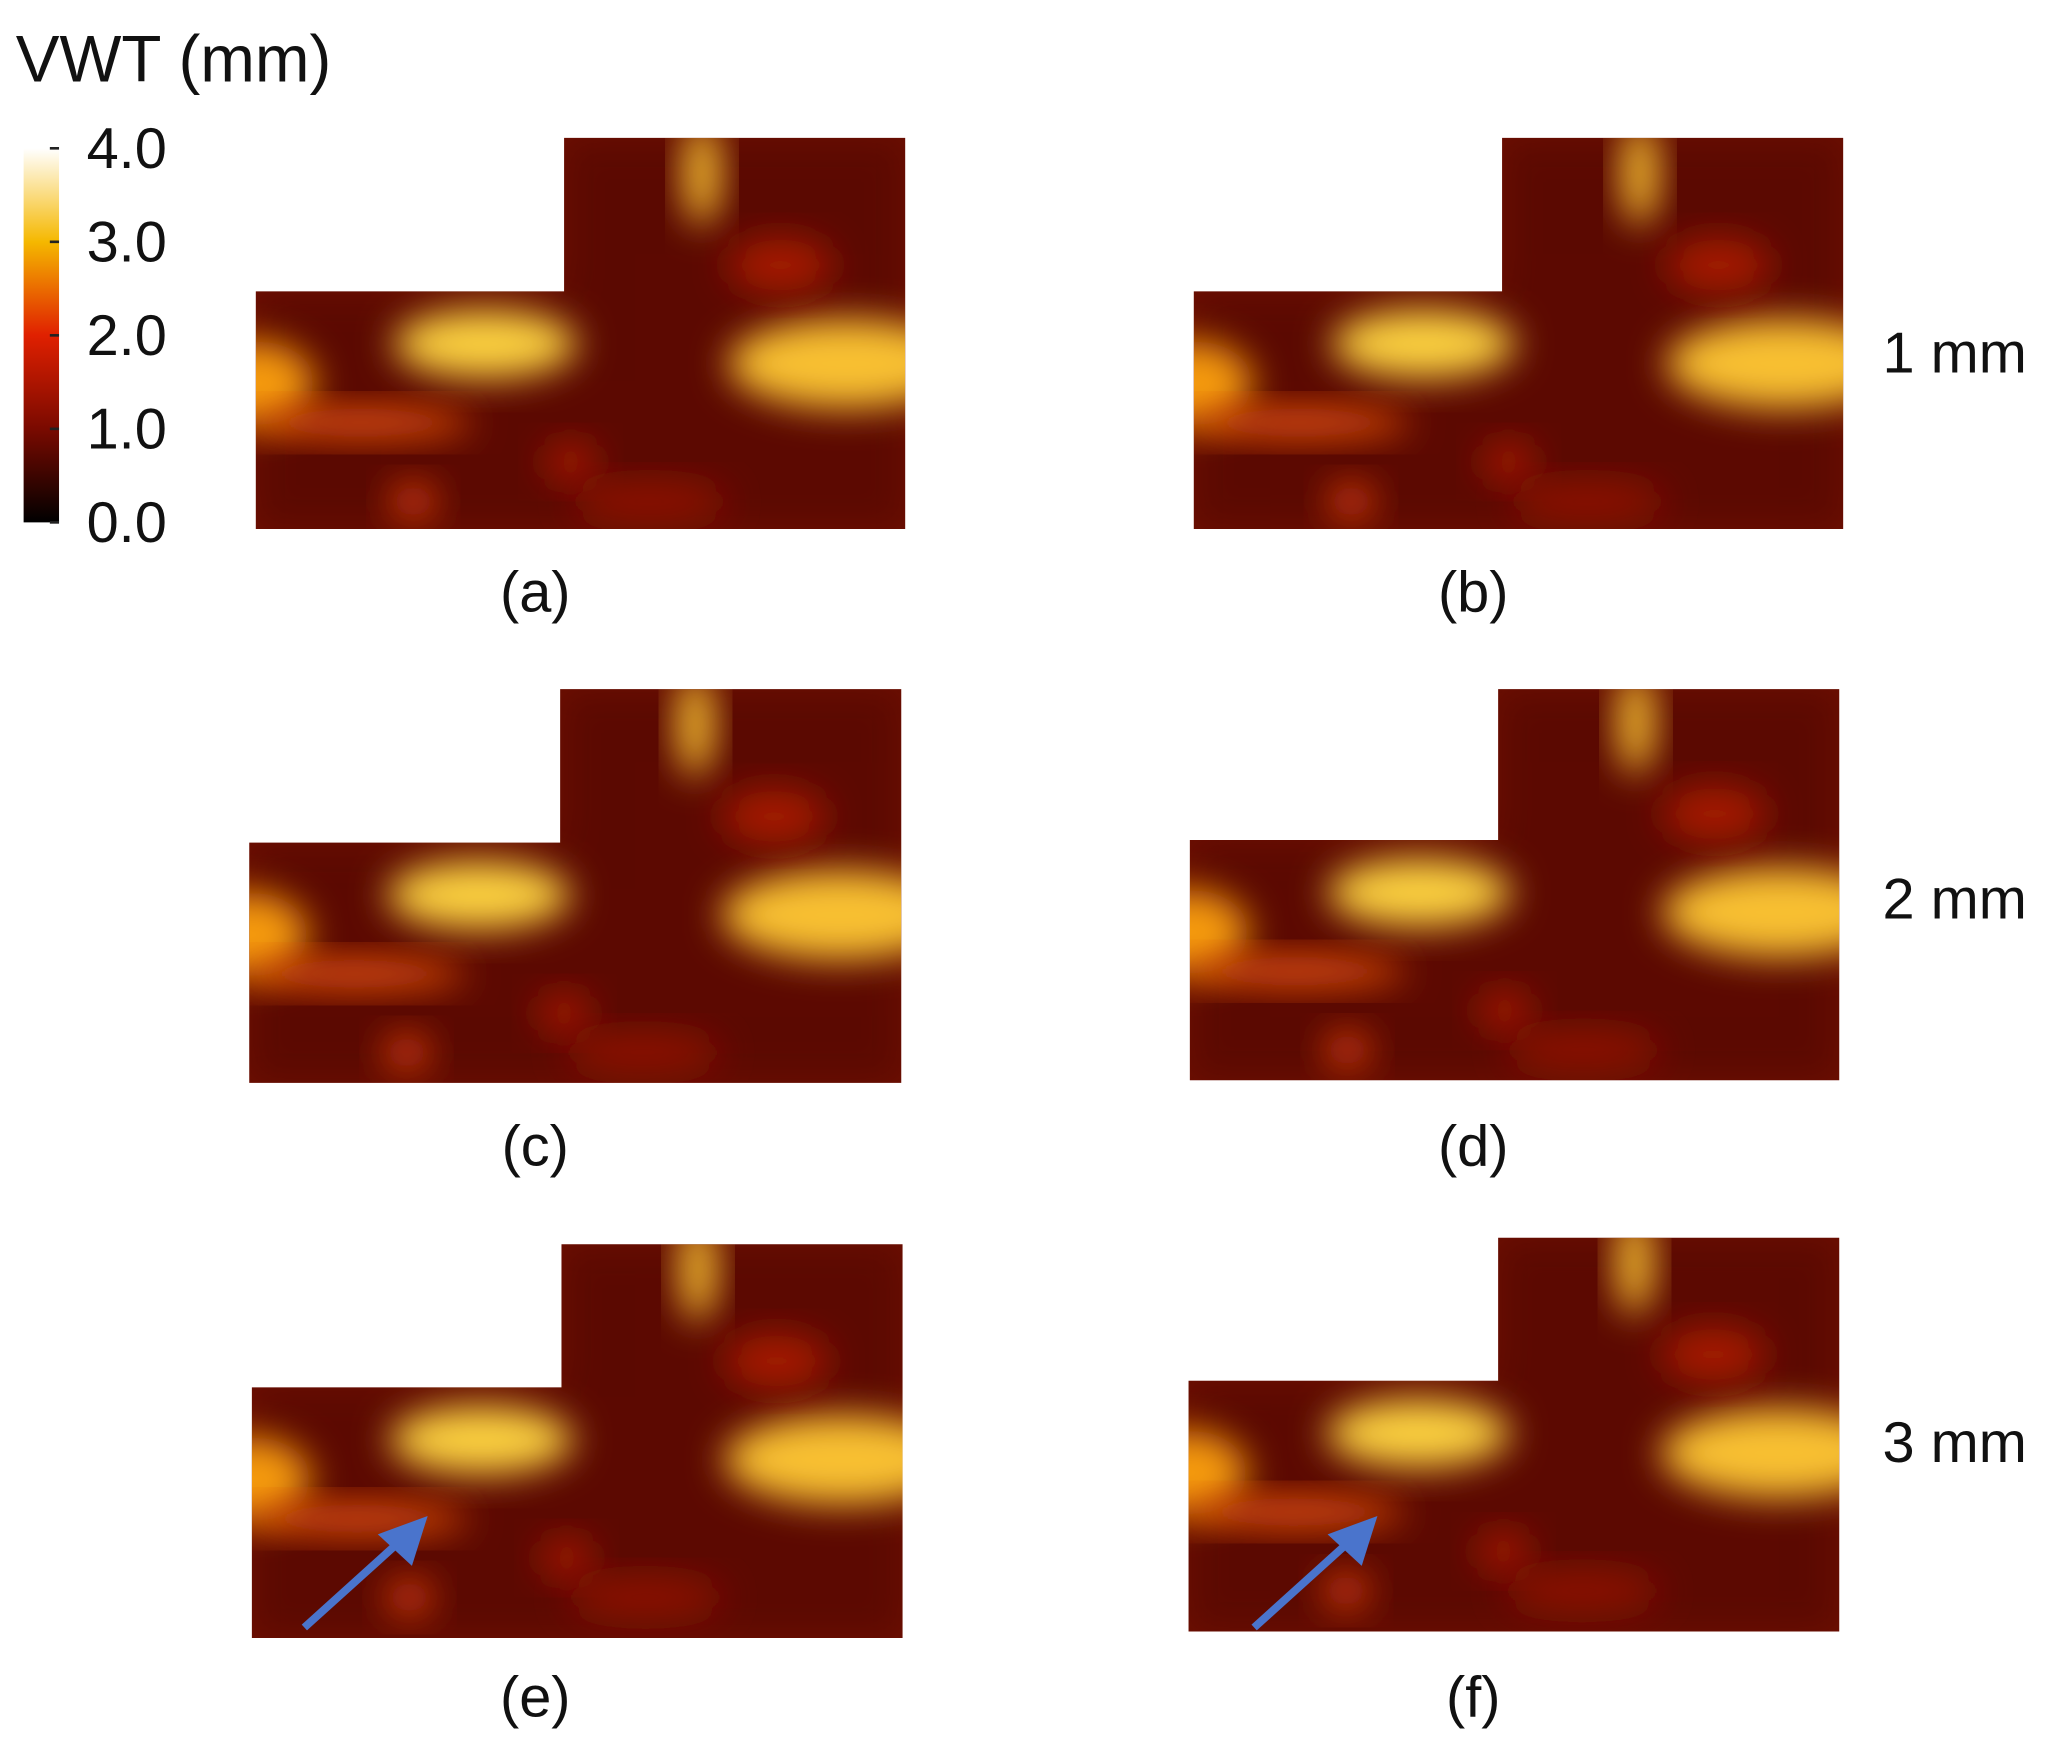  I want to click on colorbar-tick-label: 3.0, so click(127, 243).